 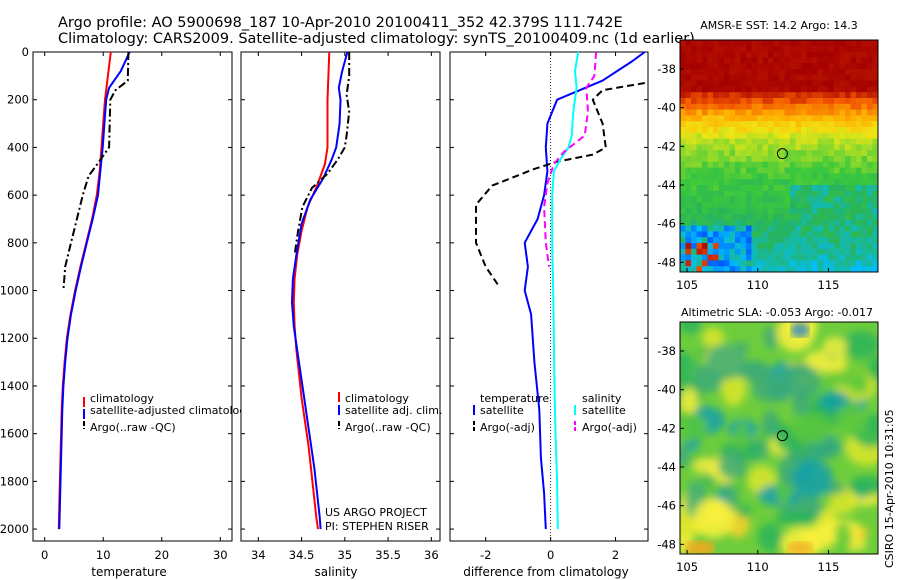 I want to click on series-line-satellite-adj-clim-, so click(x=320, y=290).